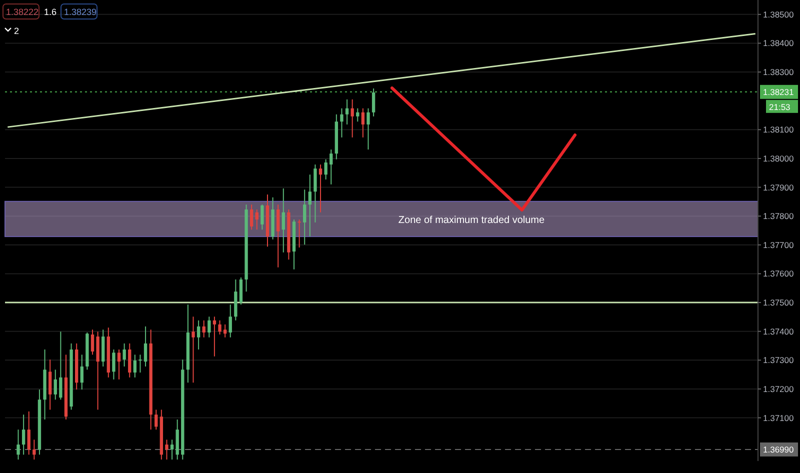  What do you see at coordinates (778, 14) in the screenshot?
I see `y-tick-label: 1.38500` at bounding box center [778, 14].